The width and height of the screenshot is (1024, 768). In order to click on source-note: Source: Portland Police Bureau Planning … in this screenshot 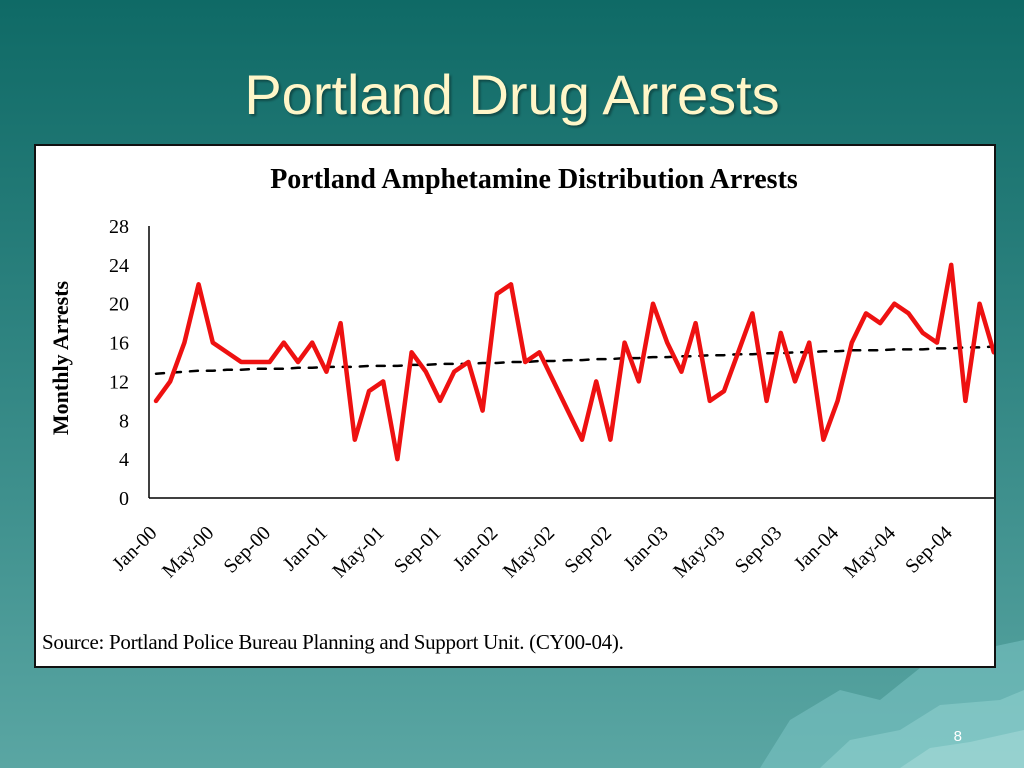, I will do `click(333, 642)`.